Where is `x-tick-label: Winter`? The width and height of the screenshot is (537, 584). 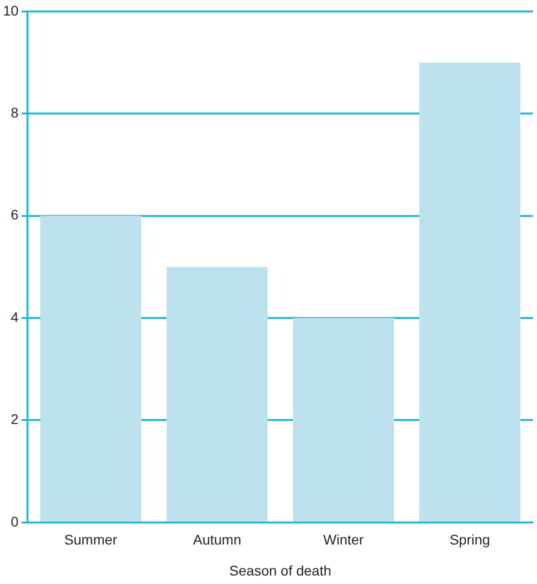 x-tick-label: Winter is located at coordinates (343, 540).